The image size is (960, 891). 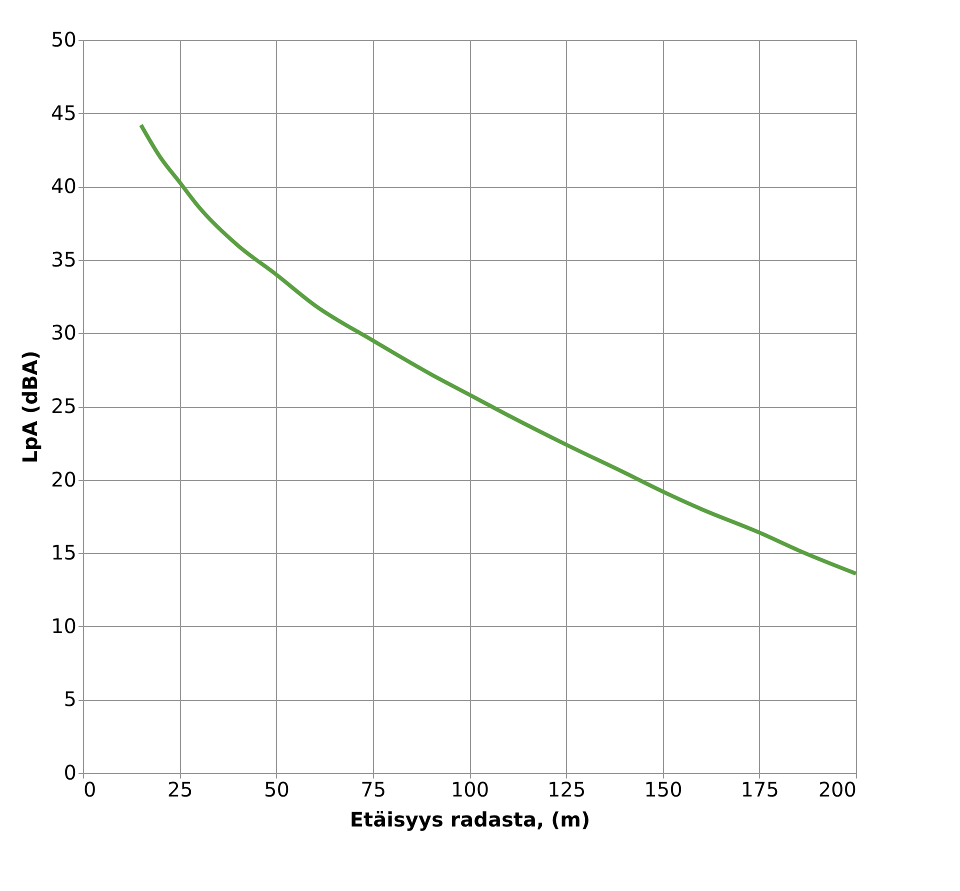 I want to click on x-tick-label: 200, so click(x=837, y=790).